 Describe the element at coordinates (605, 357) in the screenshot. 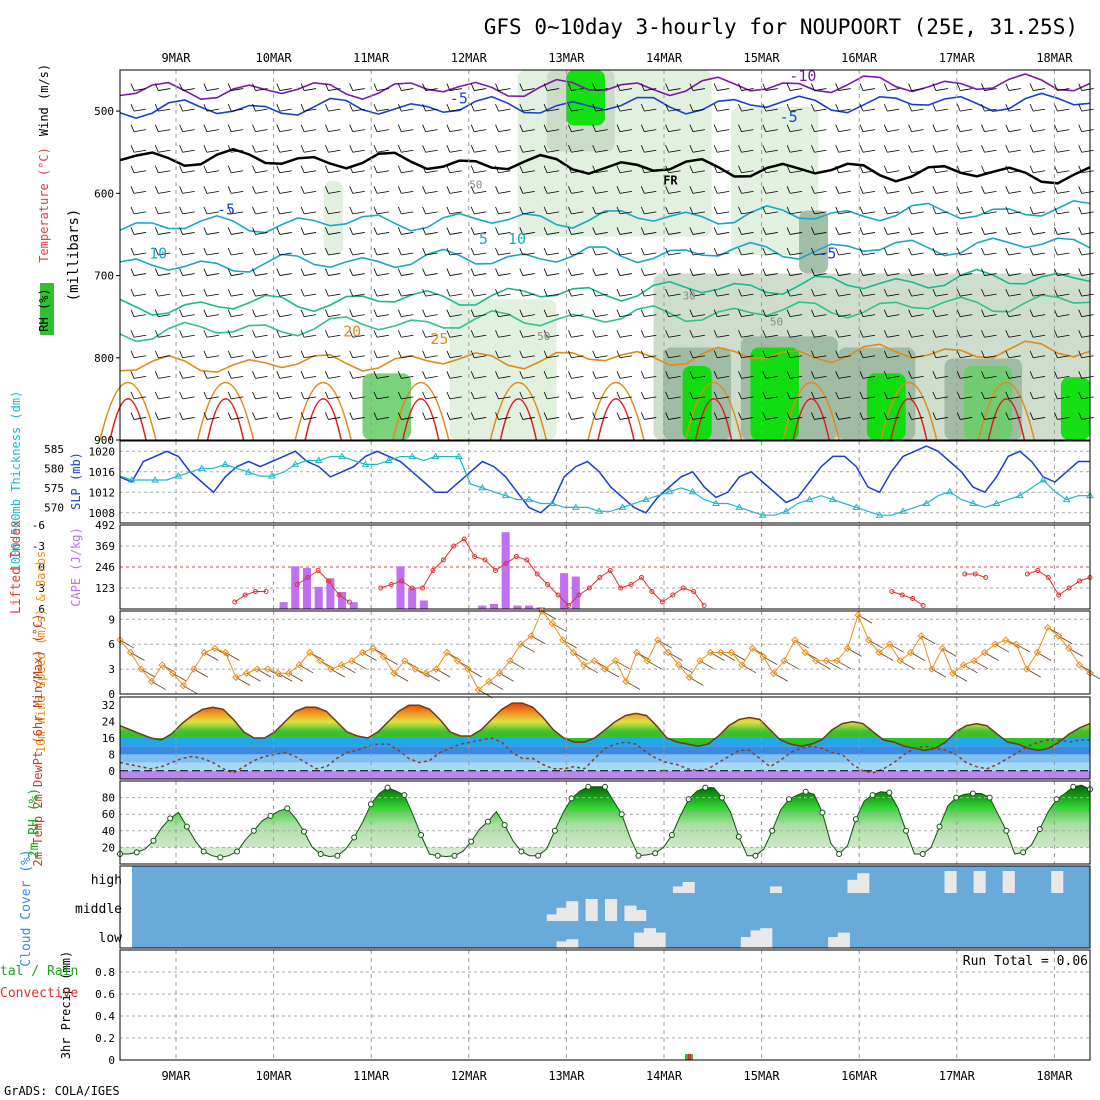

I see `isotherm-line` at that location.